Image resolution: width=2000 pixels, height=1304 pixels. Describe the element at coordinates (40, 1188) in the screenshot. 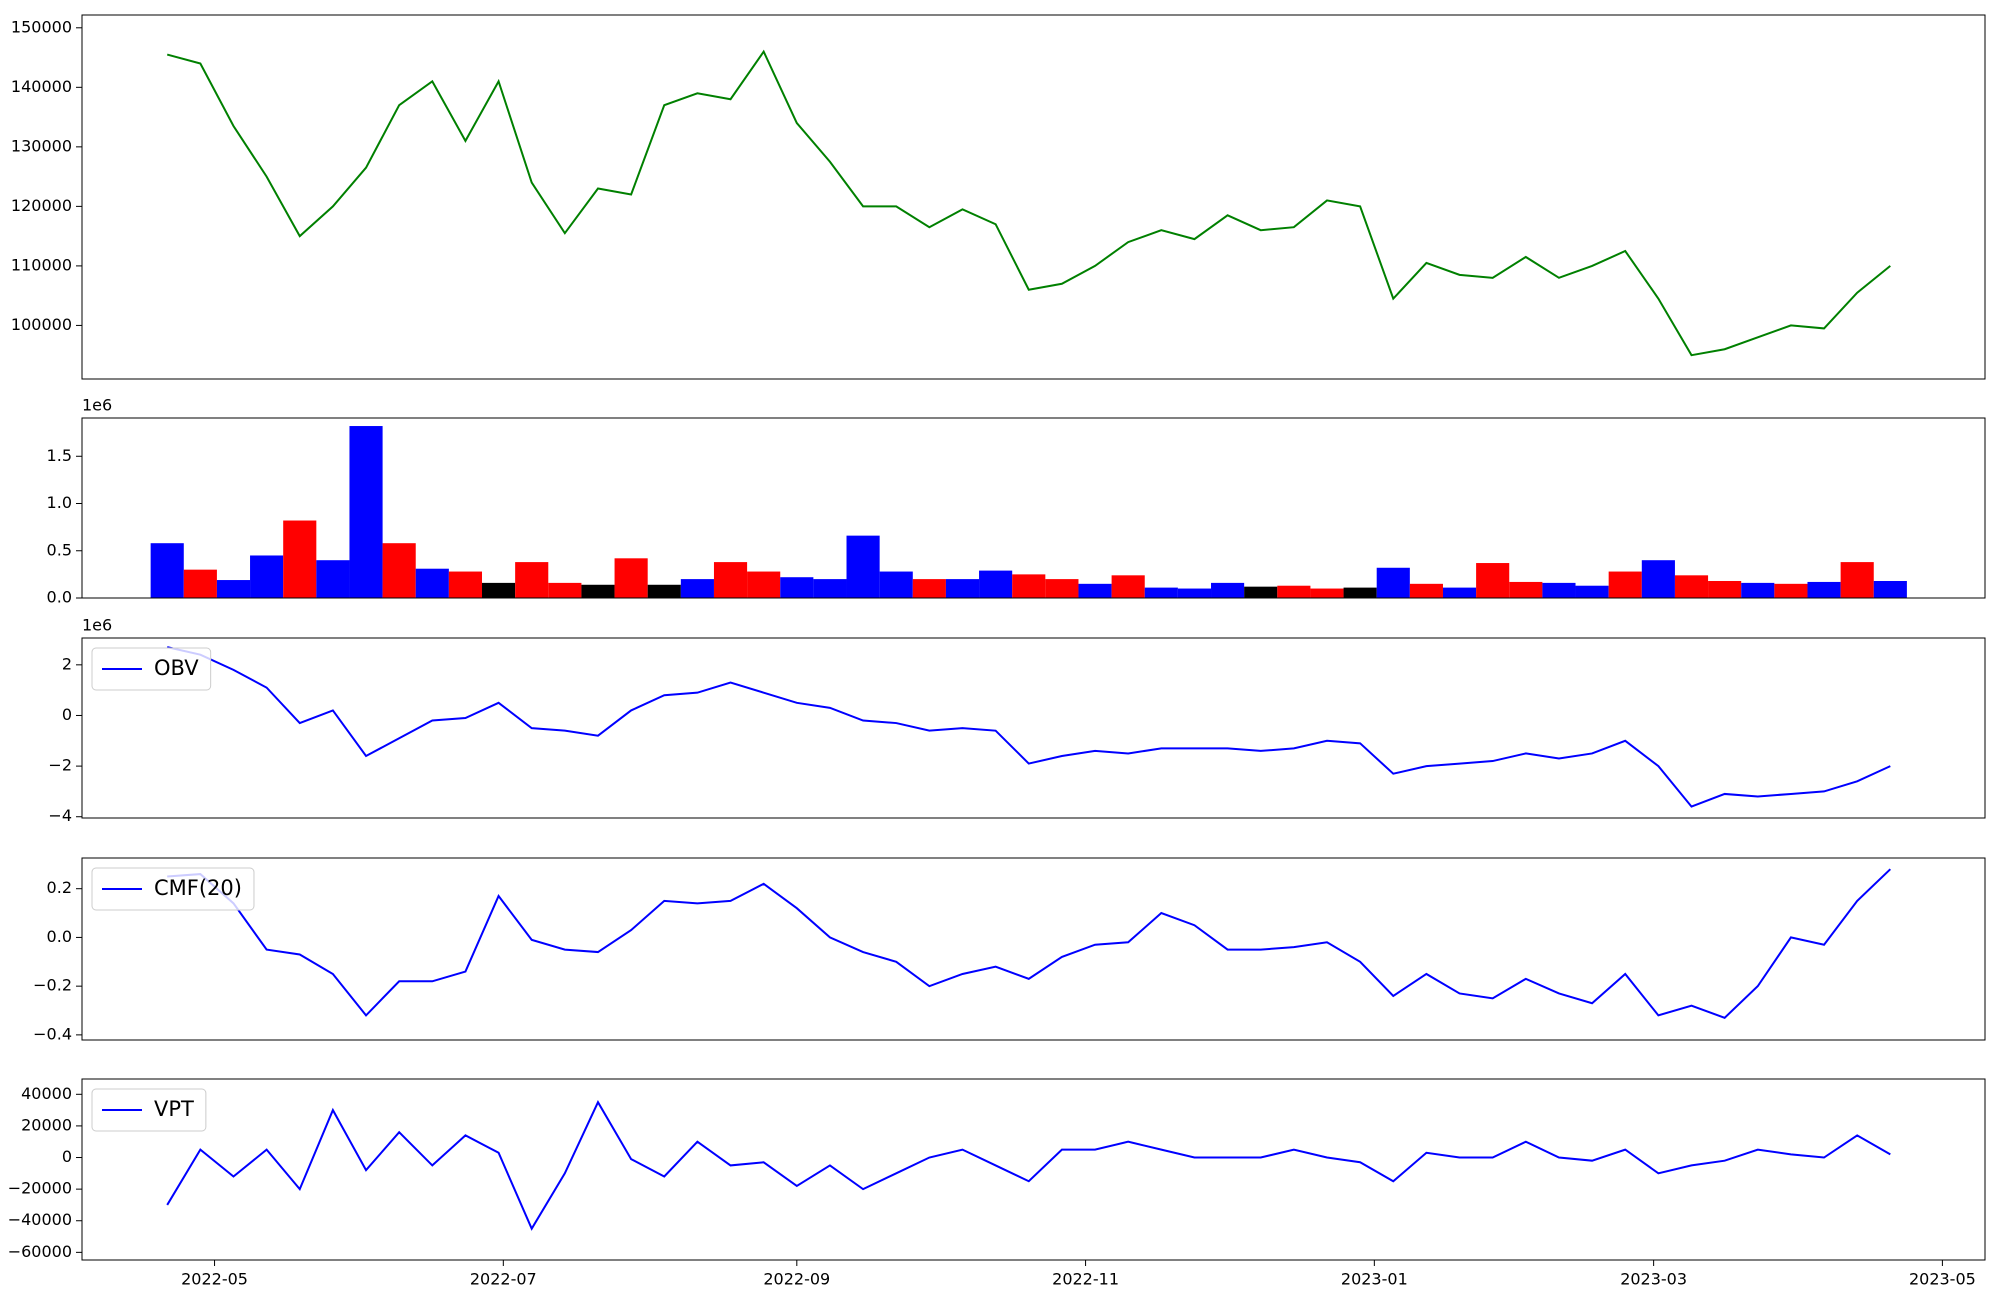

I see `y-tick-label: −20000` at that location.